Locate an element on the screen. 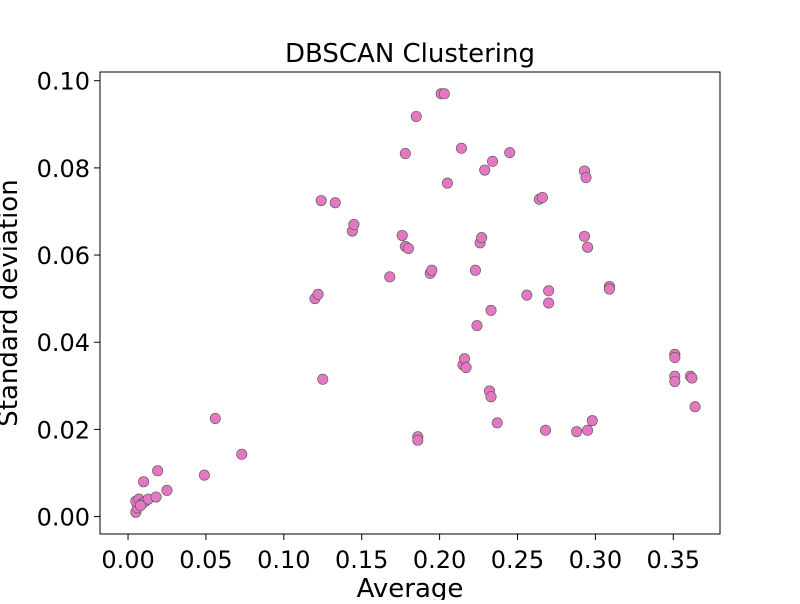 This screenshot has height=604, width=800. chart-title: DBSCAN Clustering is located at coordinates (410, 54).